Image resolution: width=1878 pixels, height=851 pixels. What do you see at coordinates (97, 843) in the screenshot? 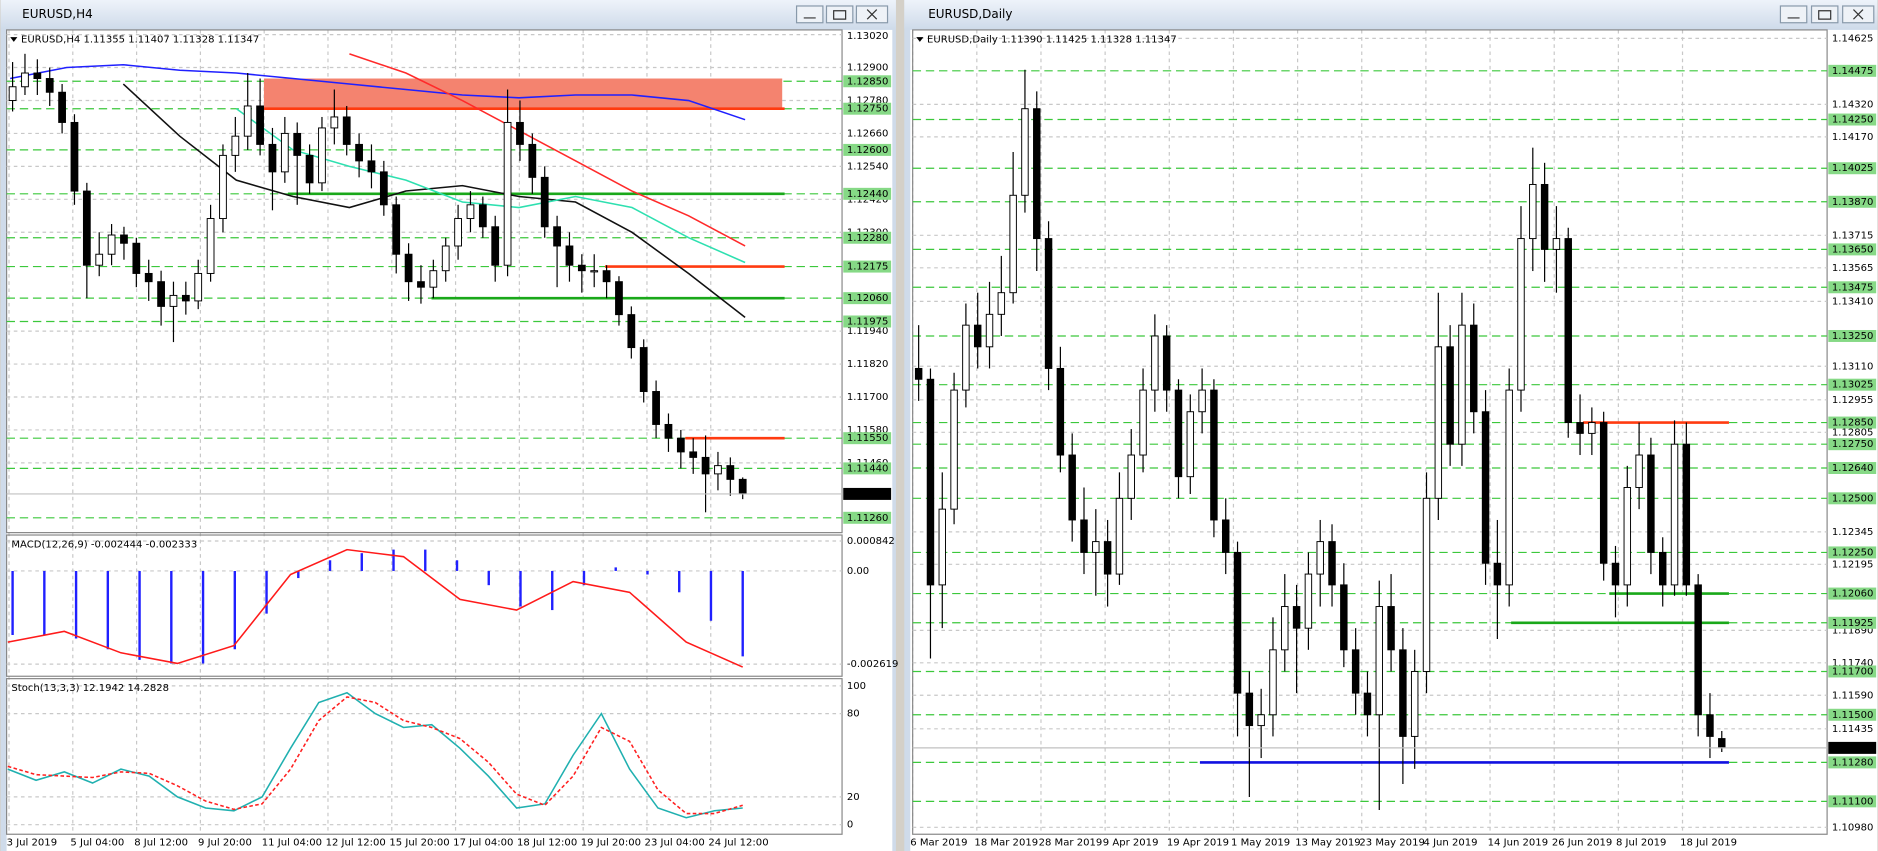
I see `x-tick-label: 5 Jul 04:00` at bounding box center [97, 843].